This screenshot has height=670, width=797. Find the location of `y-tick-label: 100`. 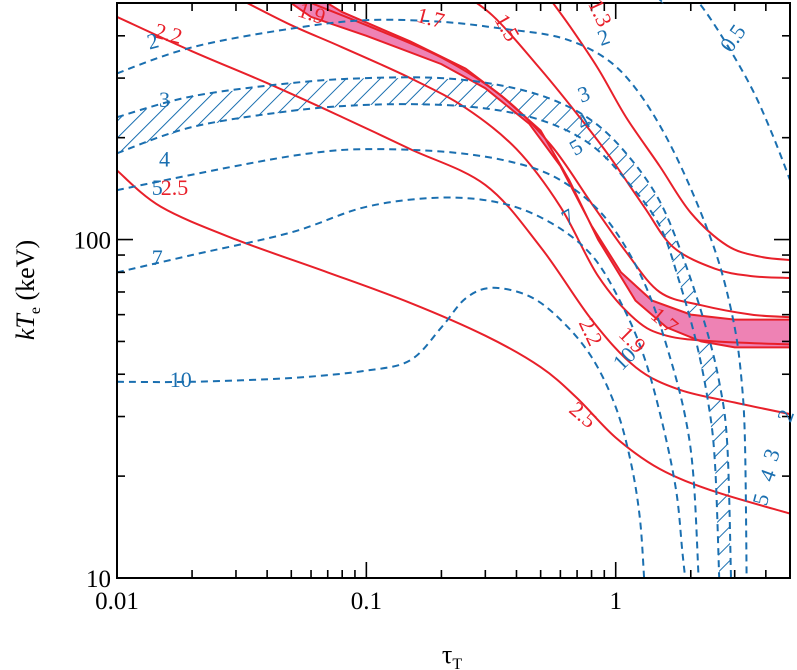

y-tick-label: 100 is located at coordinates (93, 241).